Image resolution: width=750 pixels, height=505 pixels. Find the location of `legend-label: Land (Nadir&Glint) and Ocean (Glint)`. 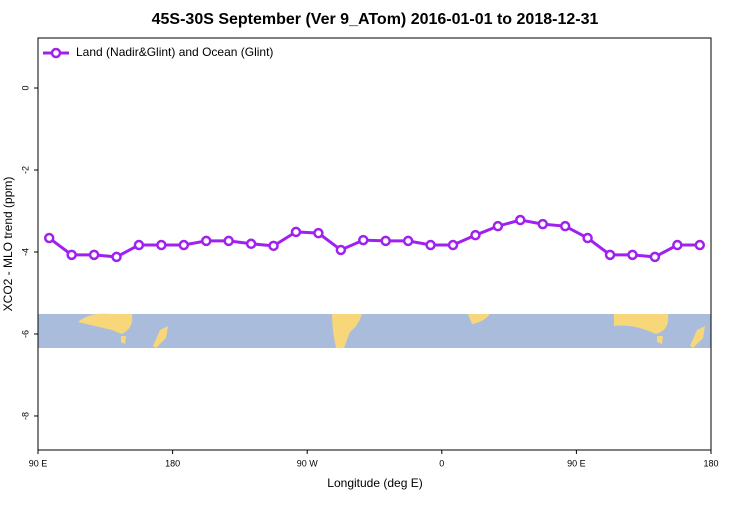

legend-label: Land (Nadir&Glint) and Ocean (Glint) is located at coordinates (174, 52).